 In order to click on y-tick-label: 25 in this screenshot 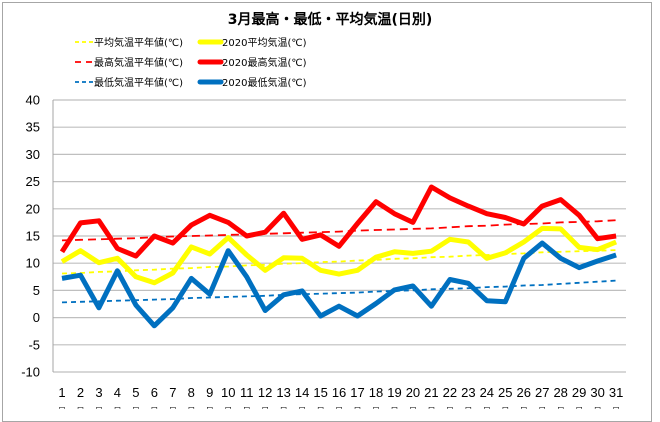, I will do `click(33, 181)`.